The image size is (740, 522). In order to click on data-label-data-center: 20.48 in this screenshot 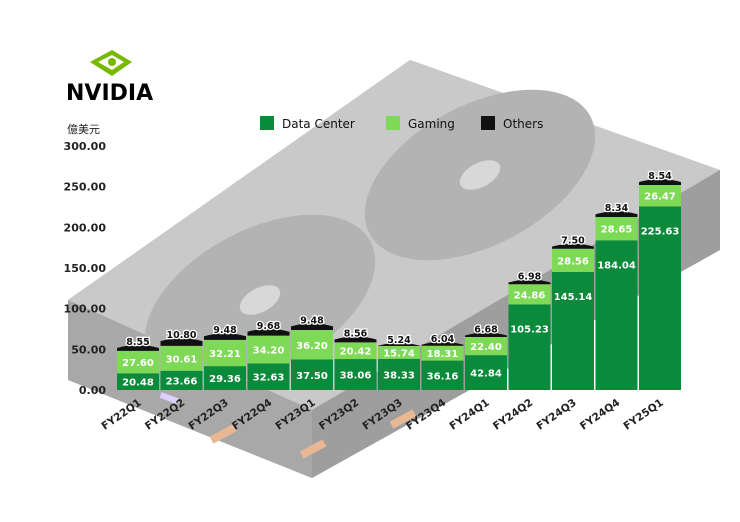, I will do `click(138, 383)`.